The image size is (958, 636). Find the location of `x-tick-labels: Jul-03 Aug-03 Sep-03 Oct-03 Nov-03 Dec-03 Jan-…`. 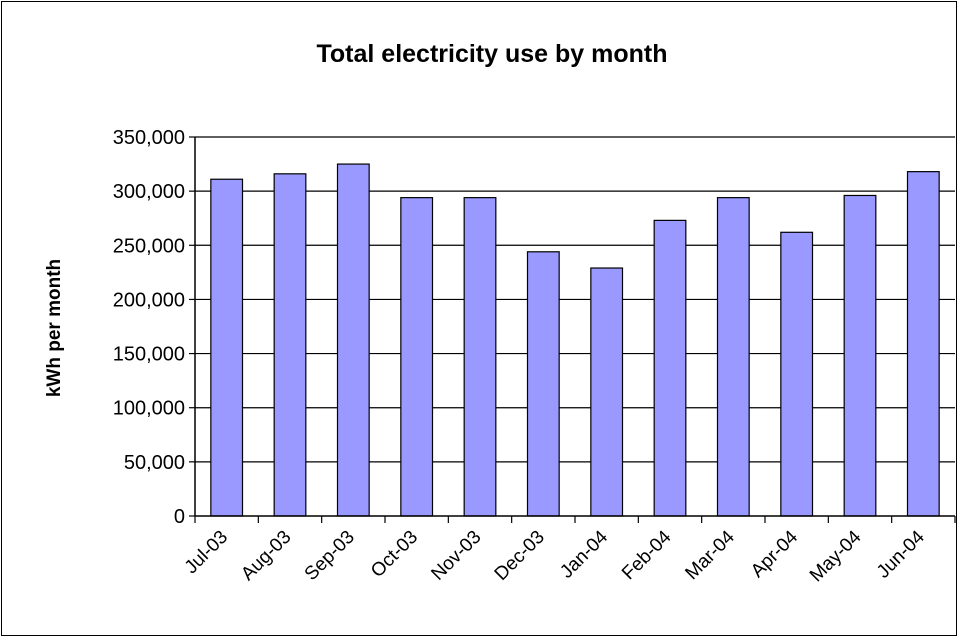

x-tick-labels: Jul-03 Aug-03 Sep-03 Oct-03 Nov-03 Dec-03 Jan-… is located at coordinates (555, 556).